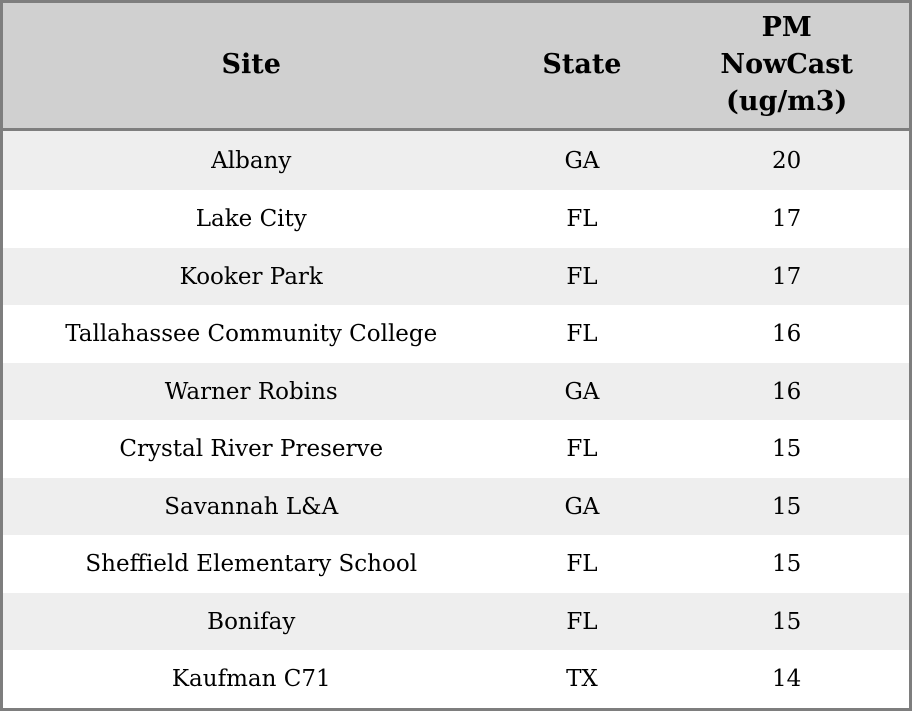  What do you see at coordinates (251, 391) in the screenshot?
I see `site-cell: Warner Robins` at bounding box center [251, 391].